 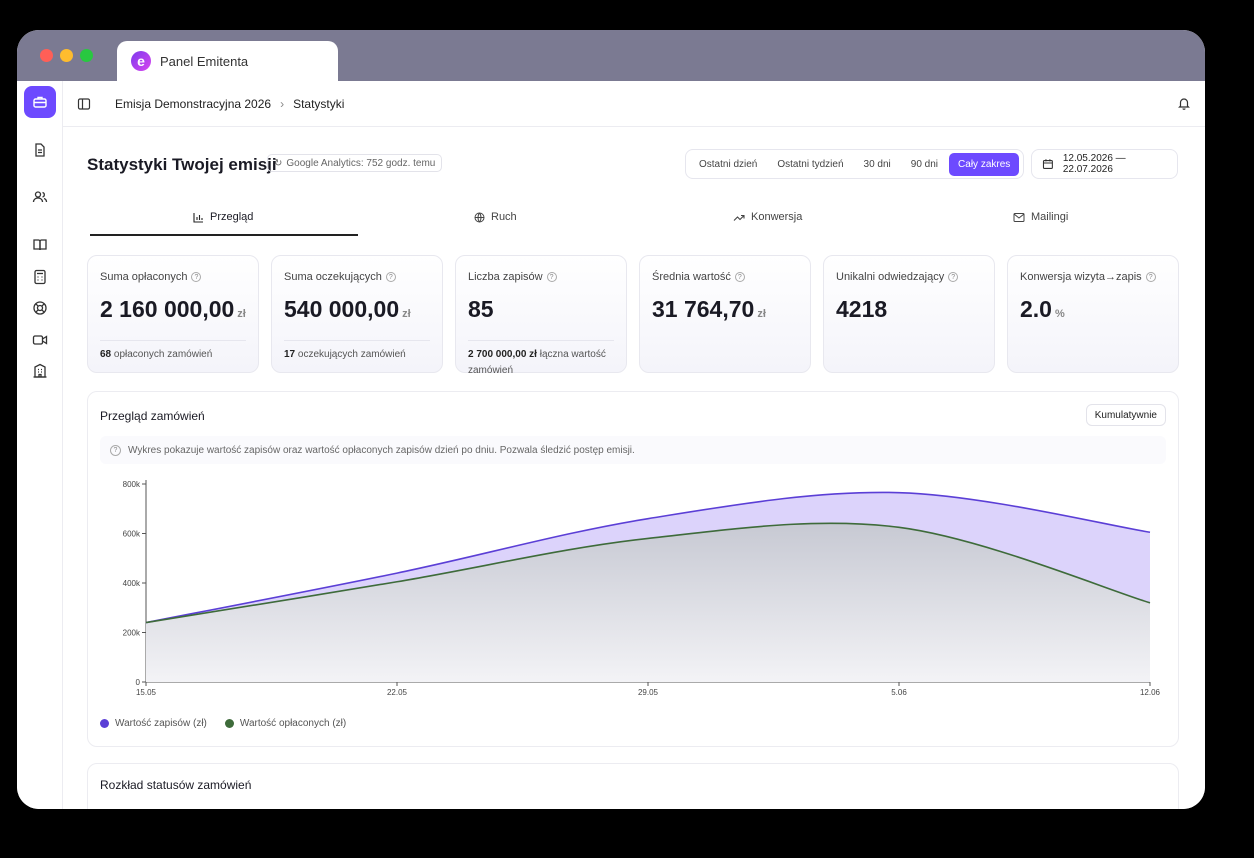 I want to click on sidebar-item-calculator, so click(x=40, y=277).